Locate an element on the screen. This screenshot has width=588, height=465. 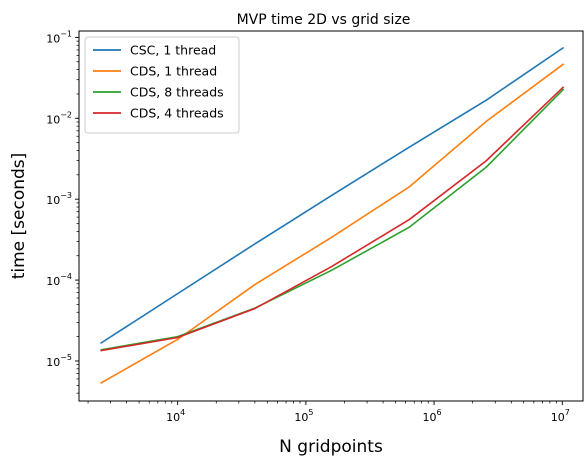
legend-label: CDS, 1 thread is located at coordinates (173, 71).